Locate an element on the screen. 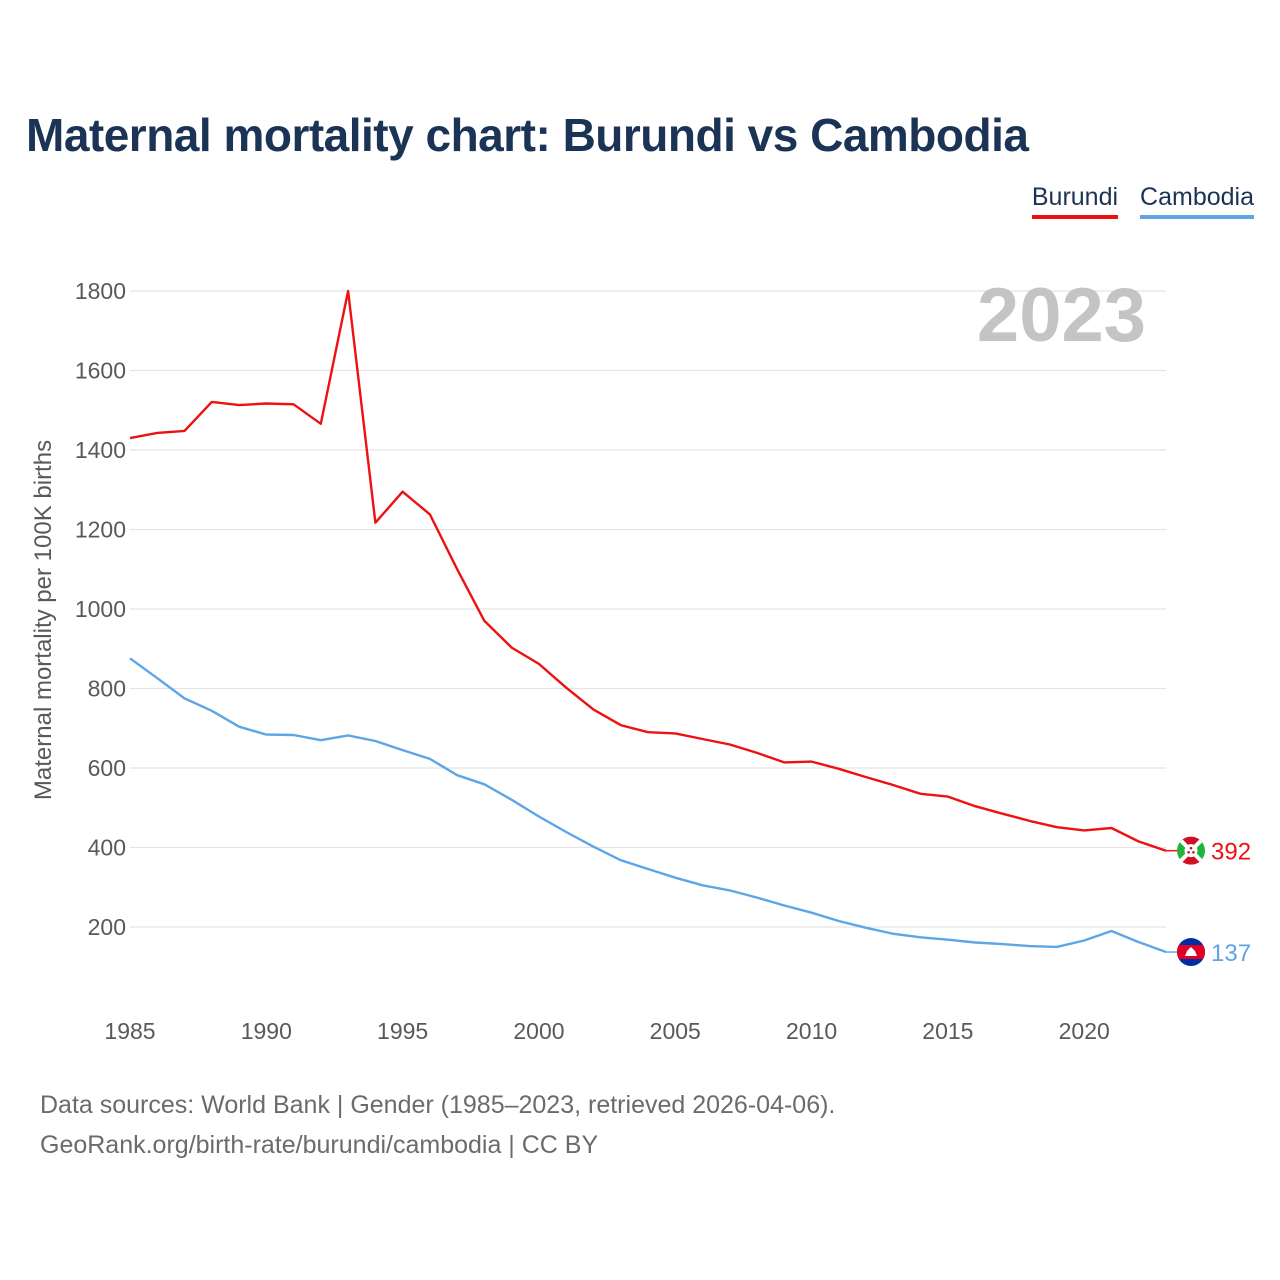 This screenshot has width=1280, height=1280. legend: Burundi Cambodia is located at coordinates (1142, 201).